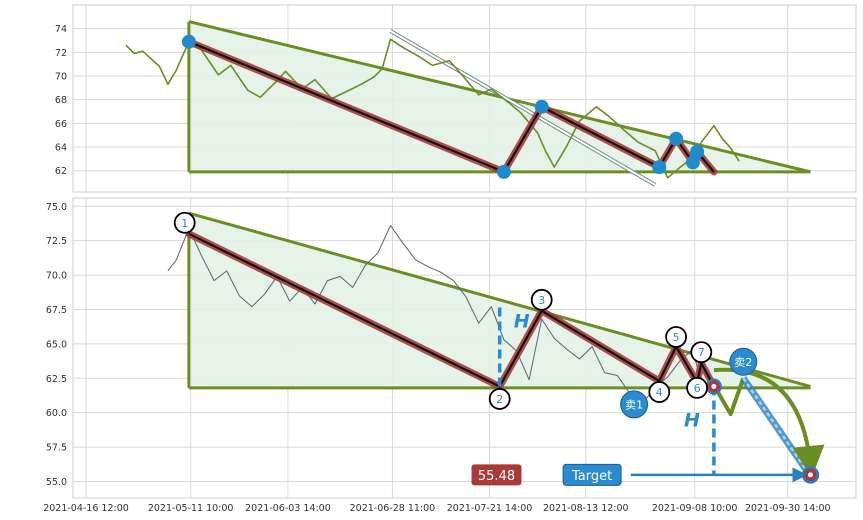 This screenshot has height=520, width=863. What do you see at coordinates (86, 508) in the screenshot?
I see `x-tick-label: 2021-04-16 12:00` at bounding box center [86, 508].